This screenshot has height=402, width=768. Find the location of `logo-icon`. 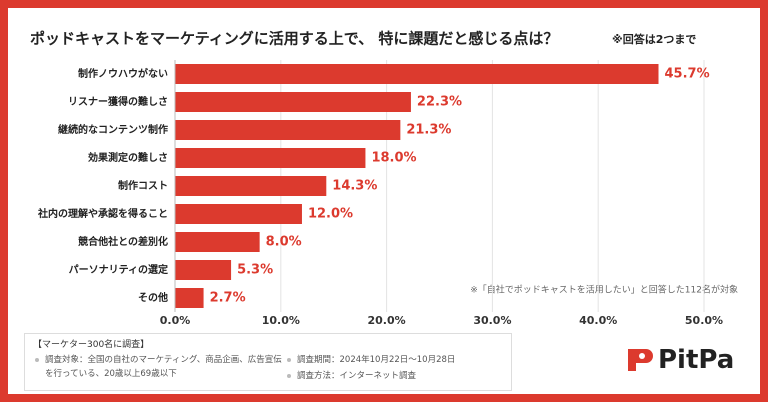

logo-icon is located at coordinates (640, 360).